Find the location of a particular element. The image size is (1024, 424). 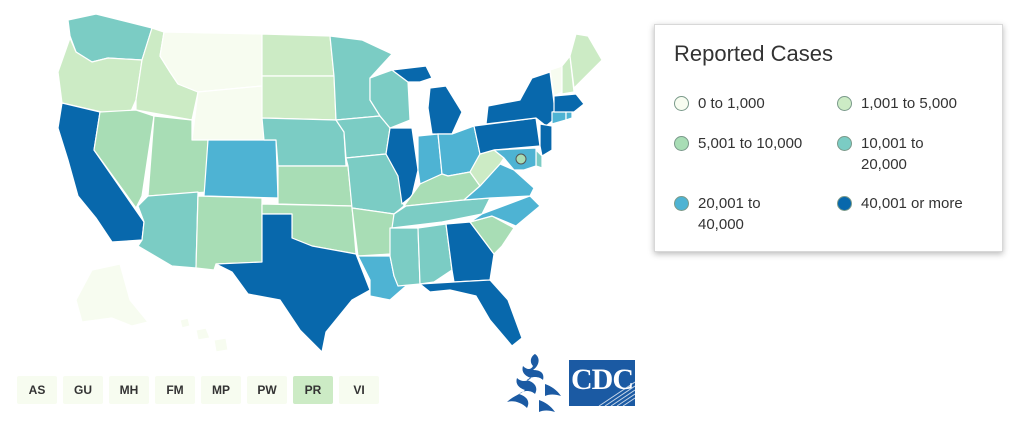

legend-label-0: 0 to 1,000 is located at coordinates (731, 103).